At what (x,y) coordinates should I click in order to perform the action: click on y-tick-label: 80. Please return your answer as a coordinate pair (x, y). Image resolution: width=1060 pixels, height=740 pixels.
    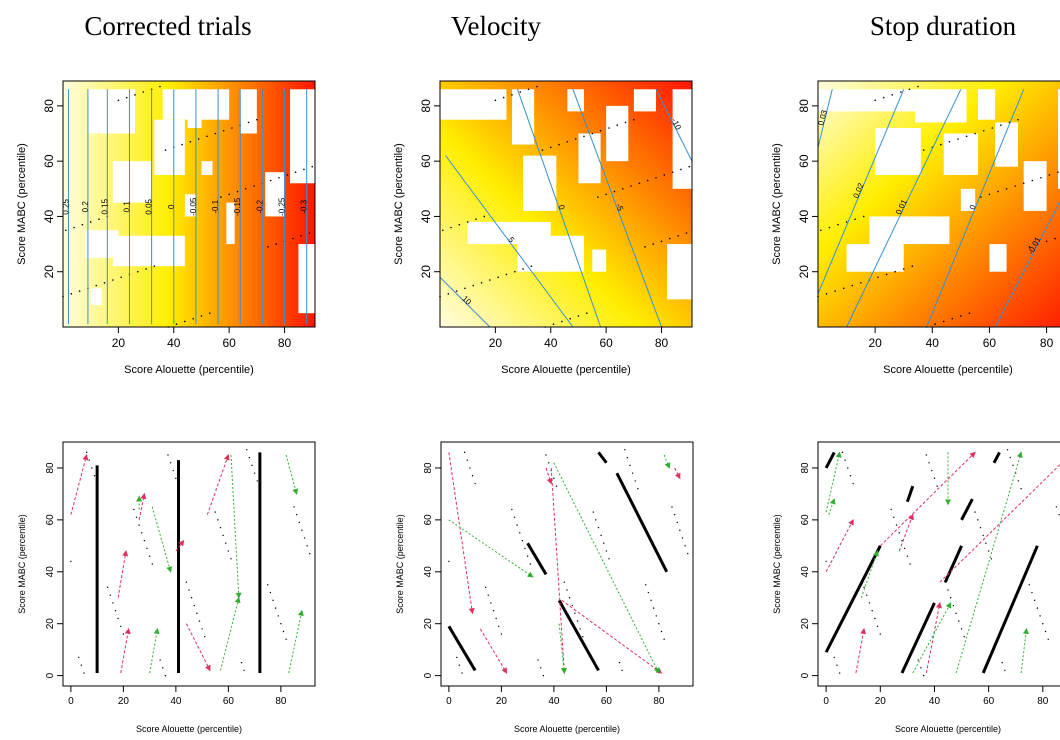
    Looking at the image, I should click on (804, 106).